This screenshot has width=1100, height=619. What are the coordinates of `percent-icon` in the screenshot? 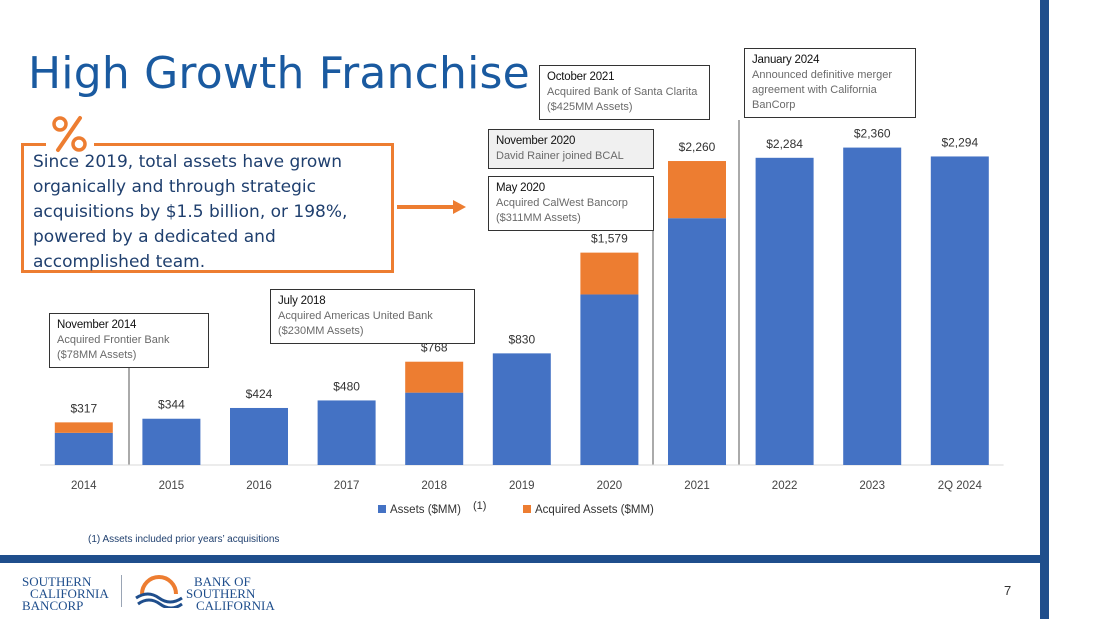 It's located at (70, 134).